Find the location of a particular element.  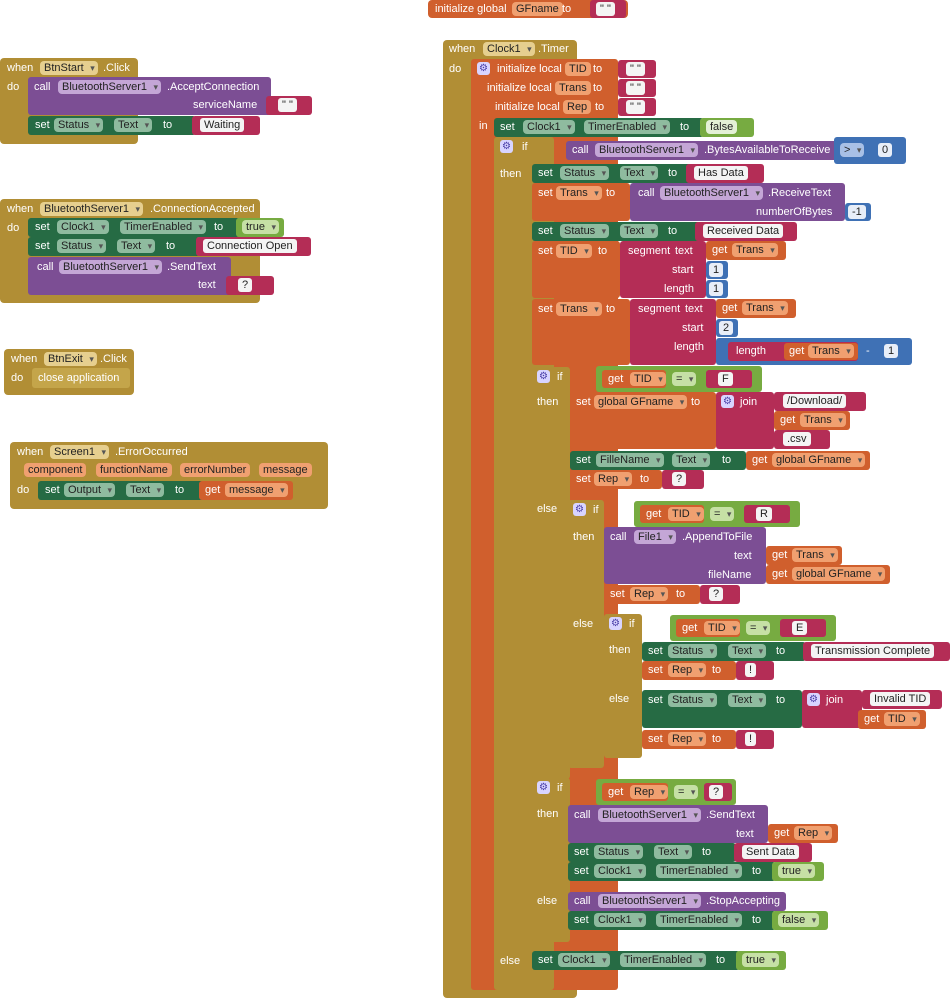

invalid-tid-string: Invalid TID is located at coordinates (902, 699).